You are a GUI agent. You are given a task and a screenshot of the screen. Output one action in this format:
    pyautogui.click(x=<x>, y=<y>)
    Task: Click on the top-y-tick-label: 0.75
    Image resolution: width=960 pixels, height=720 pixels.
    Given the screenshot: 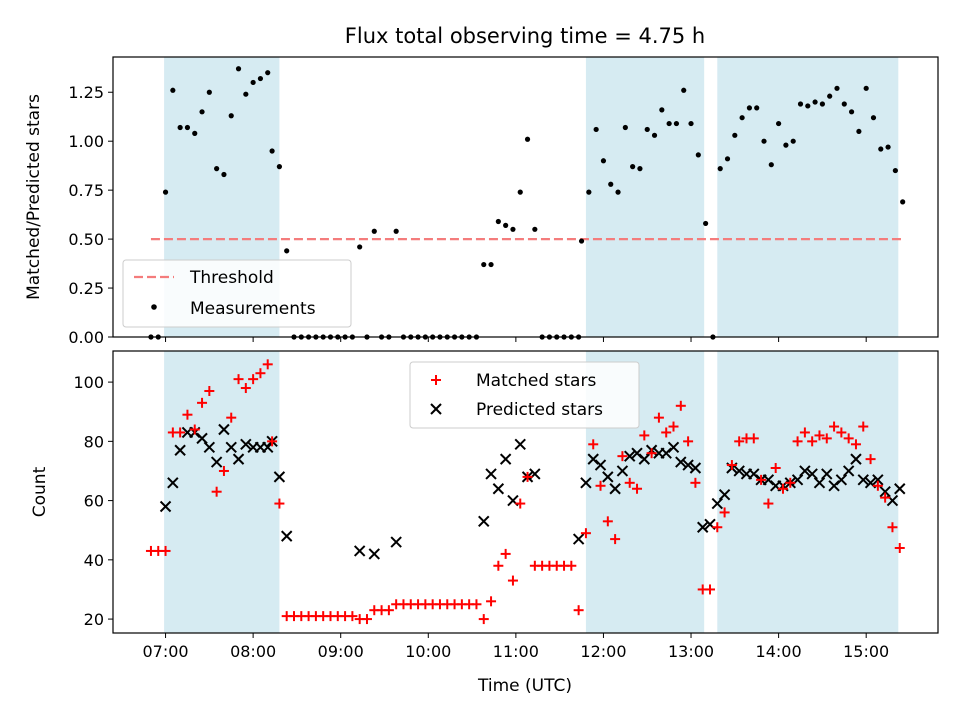 What is the action you would take?
    pyautogui.click(x=86, y=190)
    